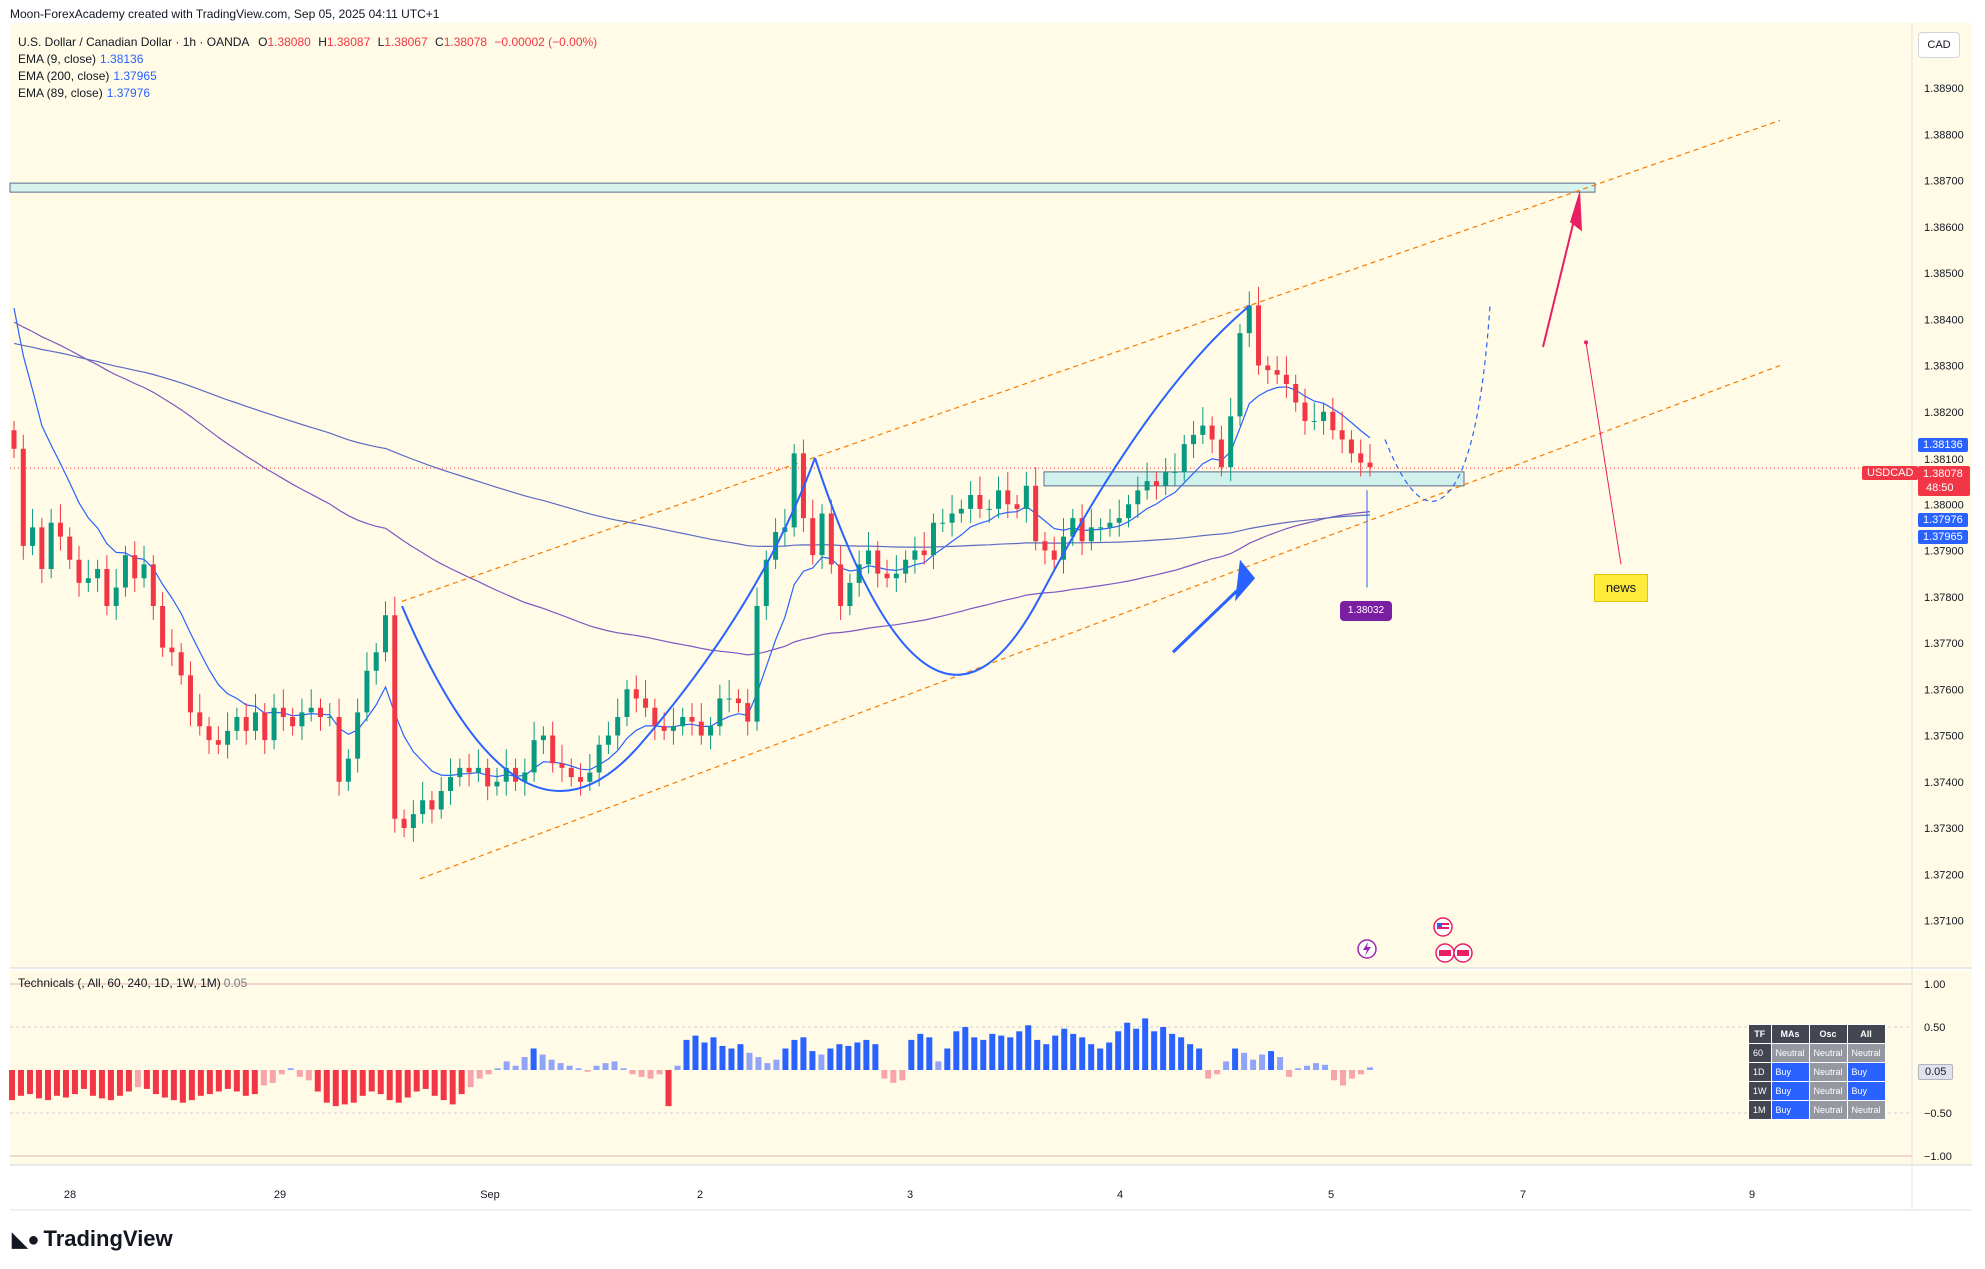 Image resolution: width=1985 pixels, height=1269 pixels. Describe the element at coordinates (1456, 953) in the screenshot. I see `ca-flag-event-icons` at that location.